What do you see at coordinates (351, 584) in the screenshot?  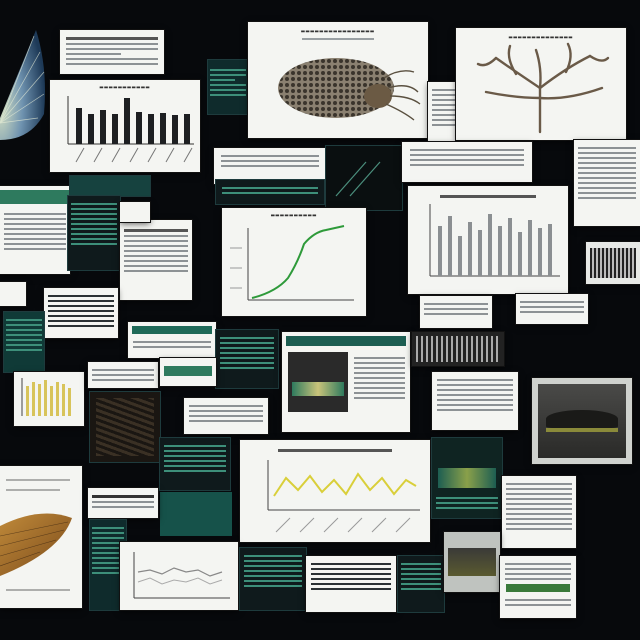 I see `document-card-lower-mid` at bounding box center [351, 584].